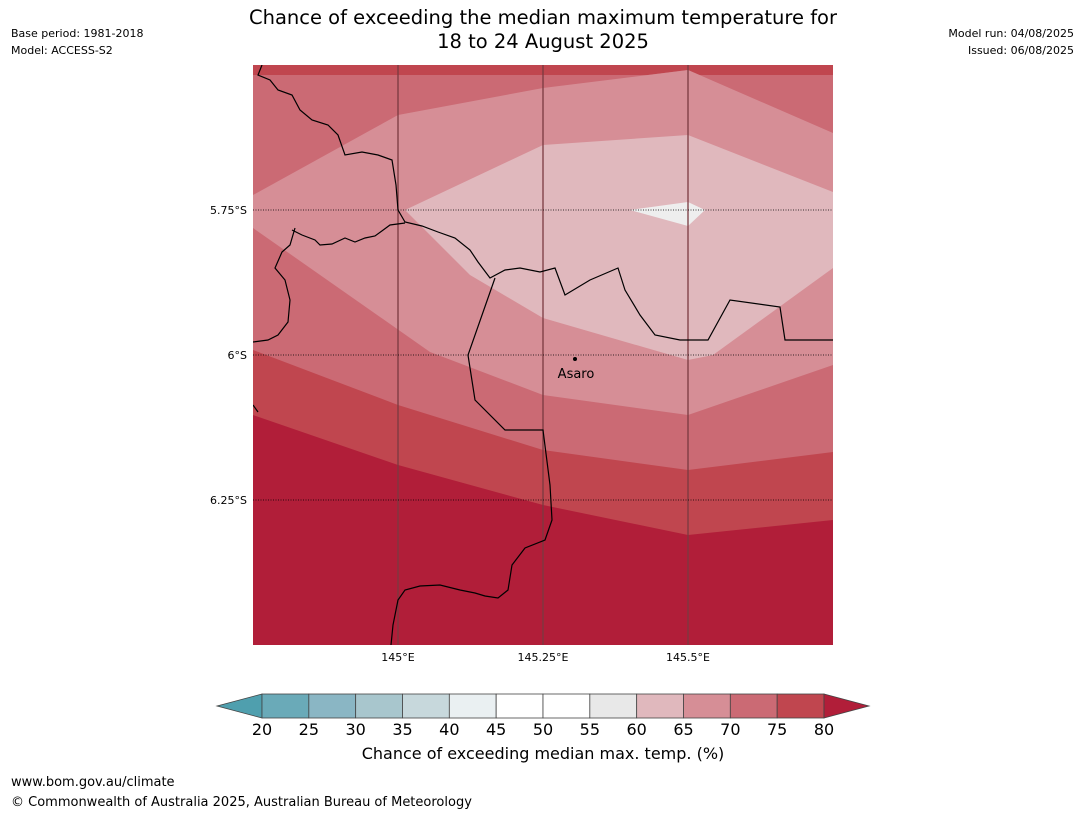  I want to click on colorbar-extend-above, so click(847, 706).